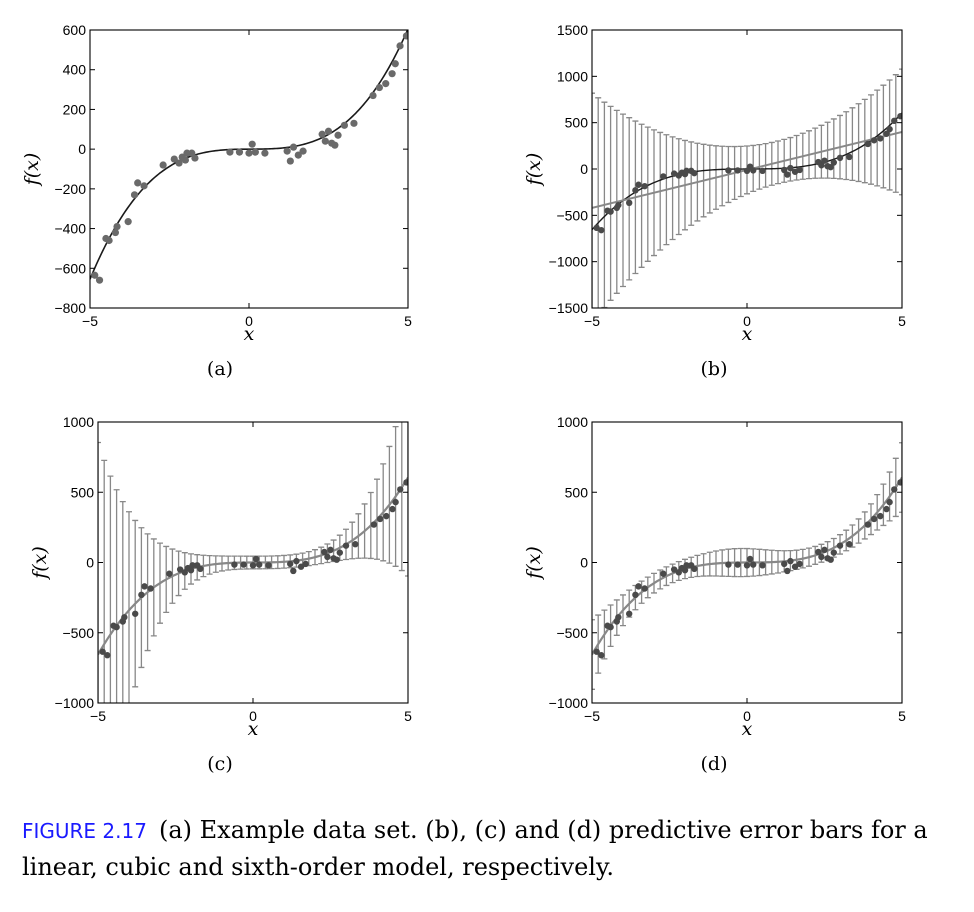  I want to click on y-tick-label: 500, so click(83, 492).